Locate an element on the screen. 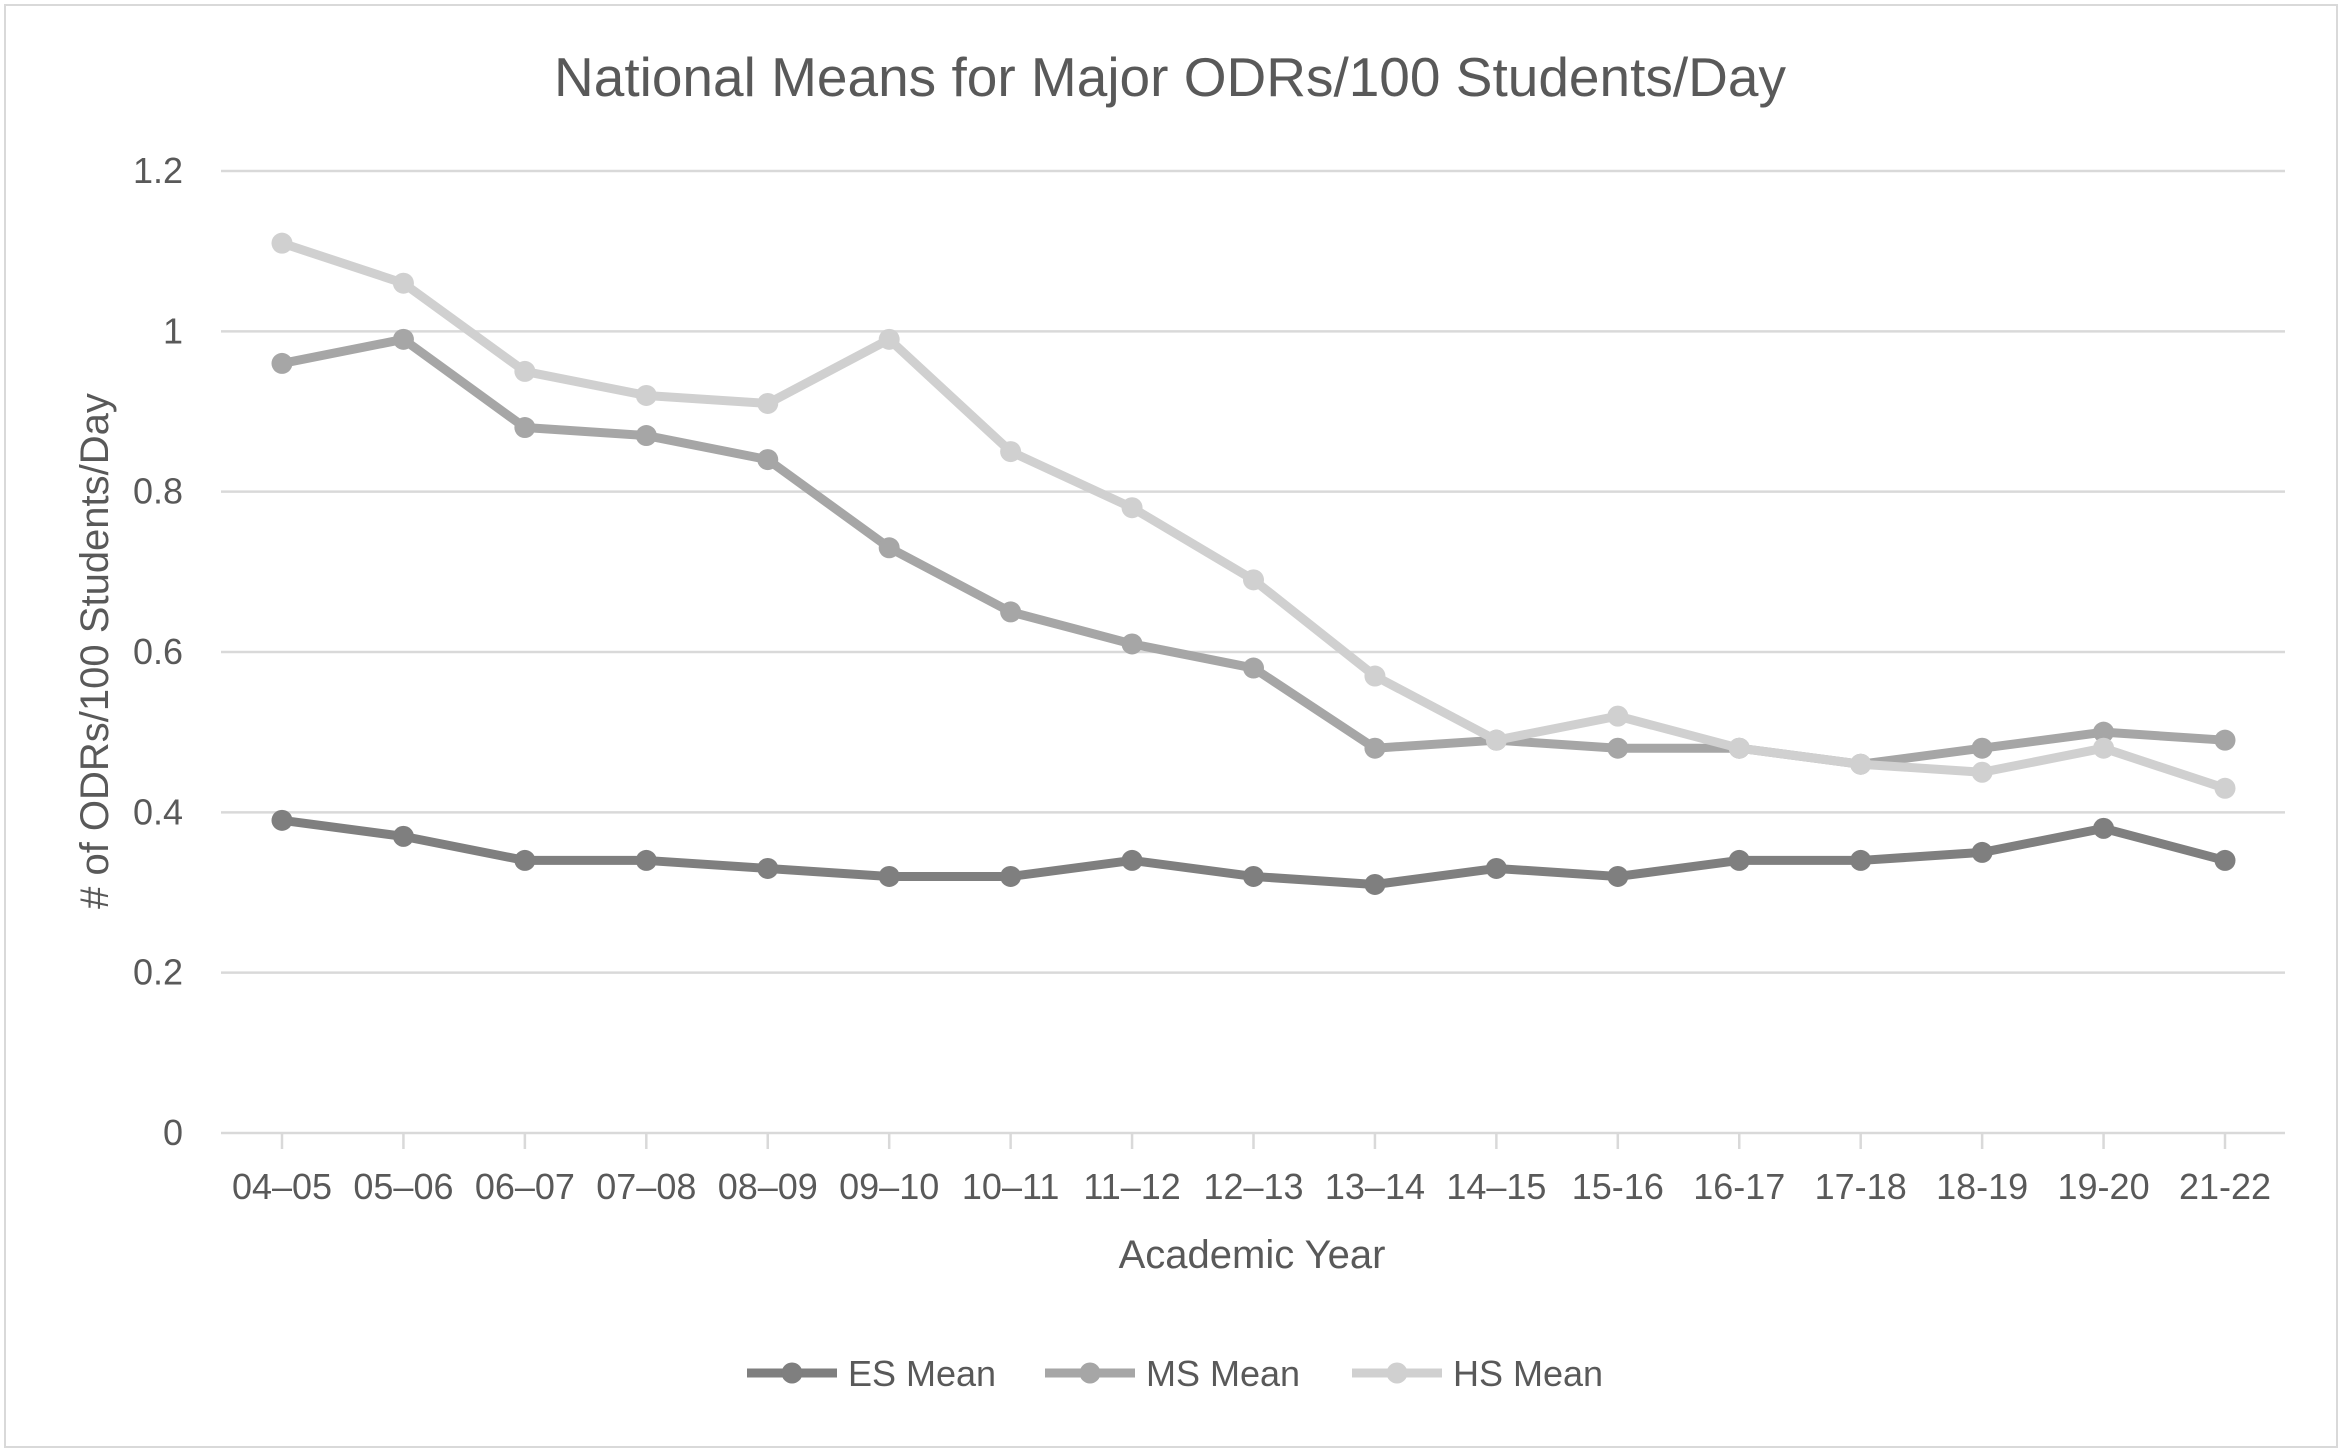 Image resolution: width=2342 pixels, height=1452 pixels. legend-label: ES Mean is located at coordinates (922, 1373).